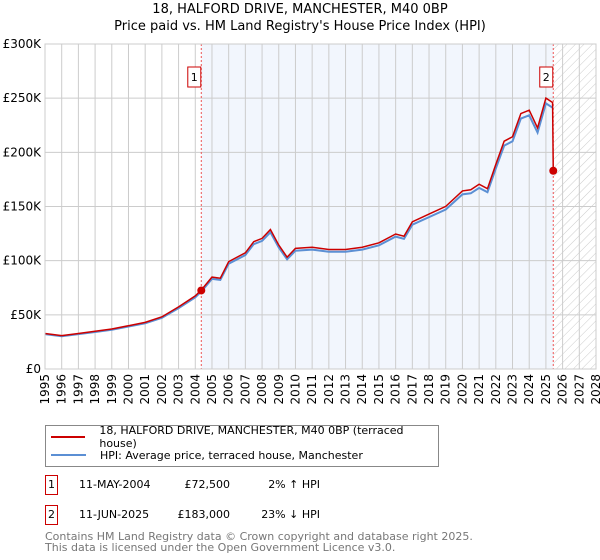 Image resolution: width=600 pixels, height=560 pixels. I want to click on x-tick-label: 2003, so click(179, 389).